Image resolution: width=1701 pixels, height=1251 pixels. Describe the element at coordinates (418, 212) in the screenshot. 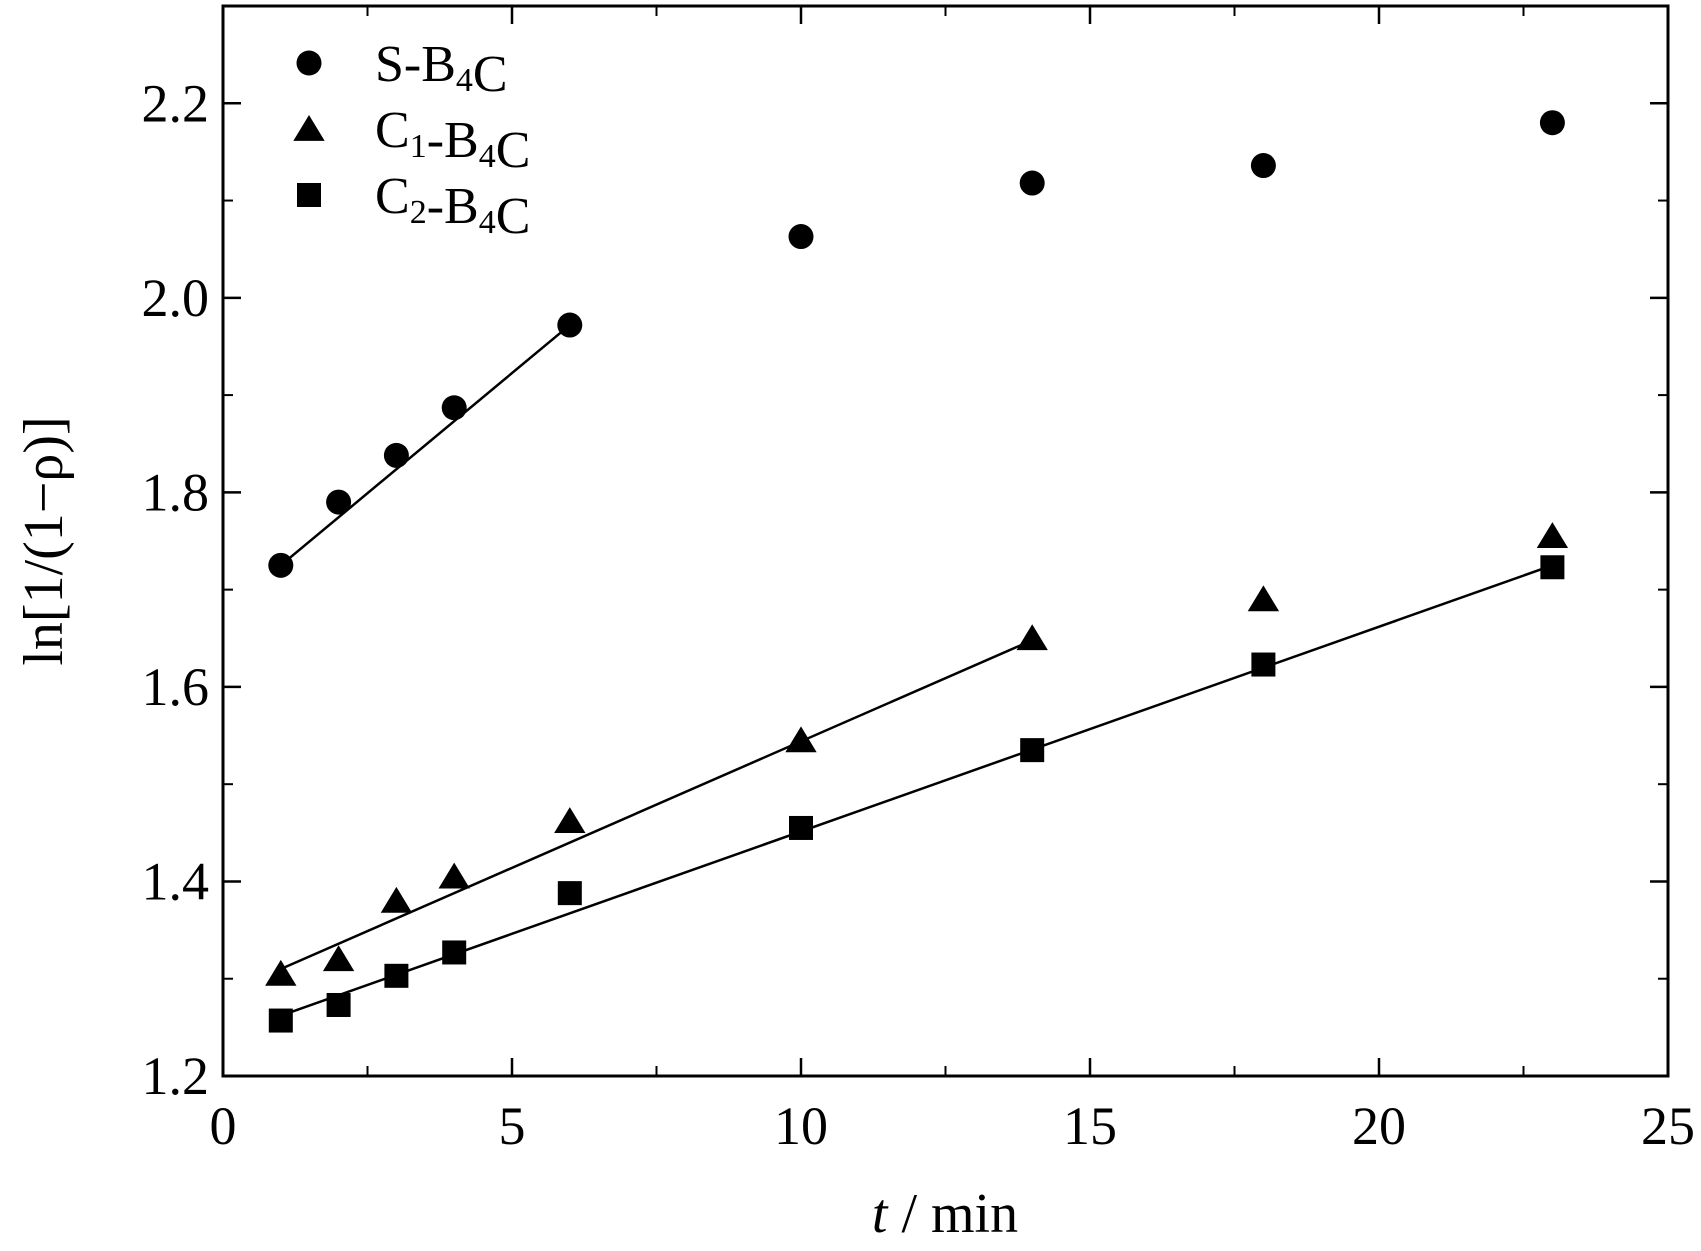

I see `legend-subscript: 2` at that location.